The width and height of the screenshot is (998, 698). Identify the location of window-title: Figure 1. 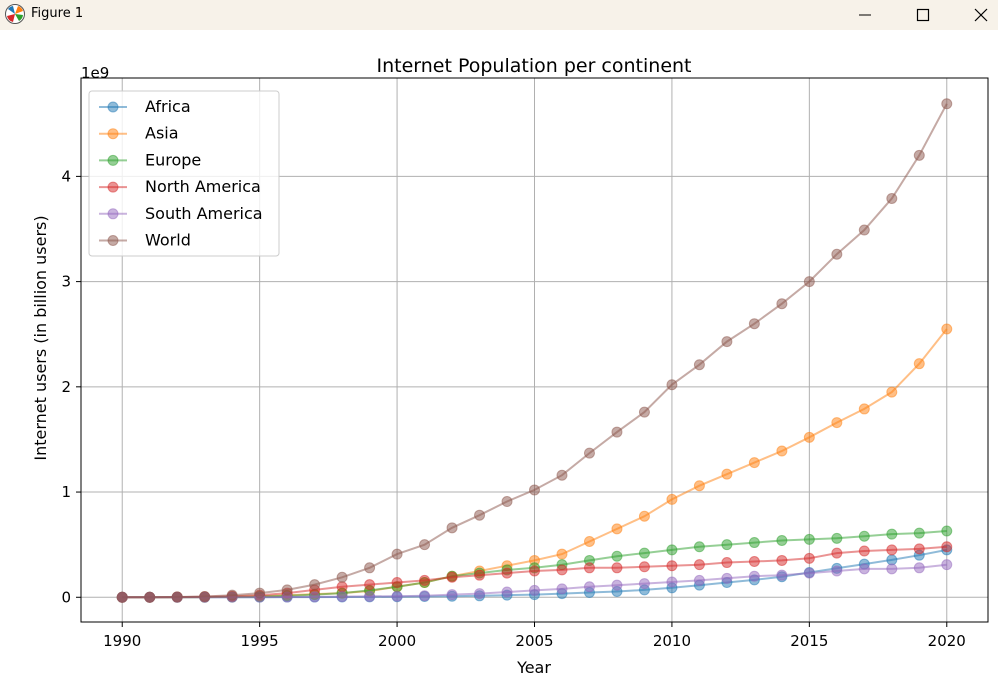
(57, 13).